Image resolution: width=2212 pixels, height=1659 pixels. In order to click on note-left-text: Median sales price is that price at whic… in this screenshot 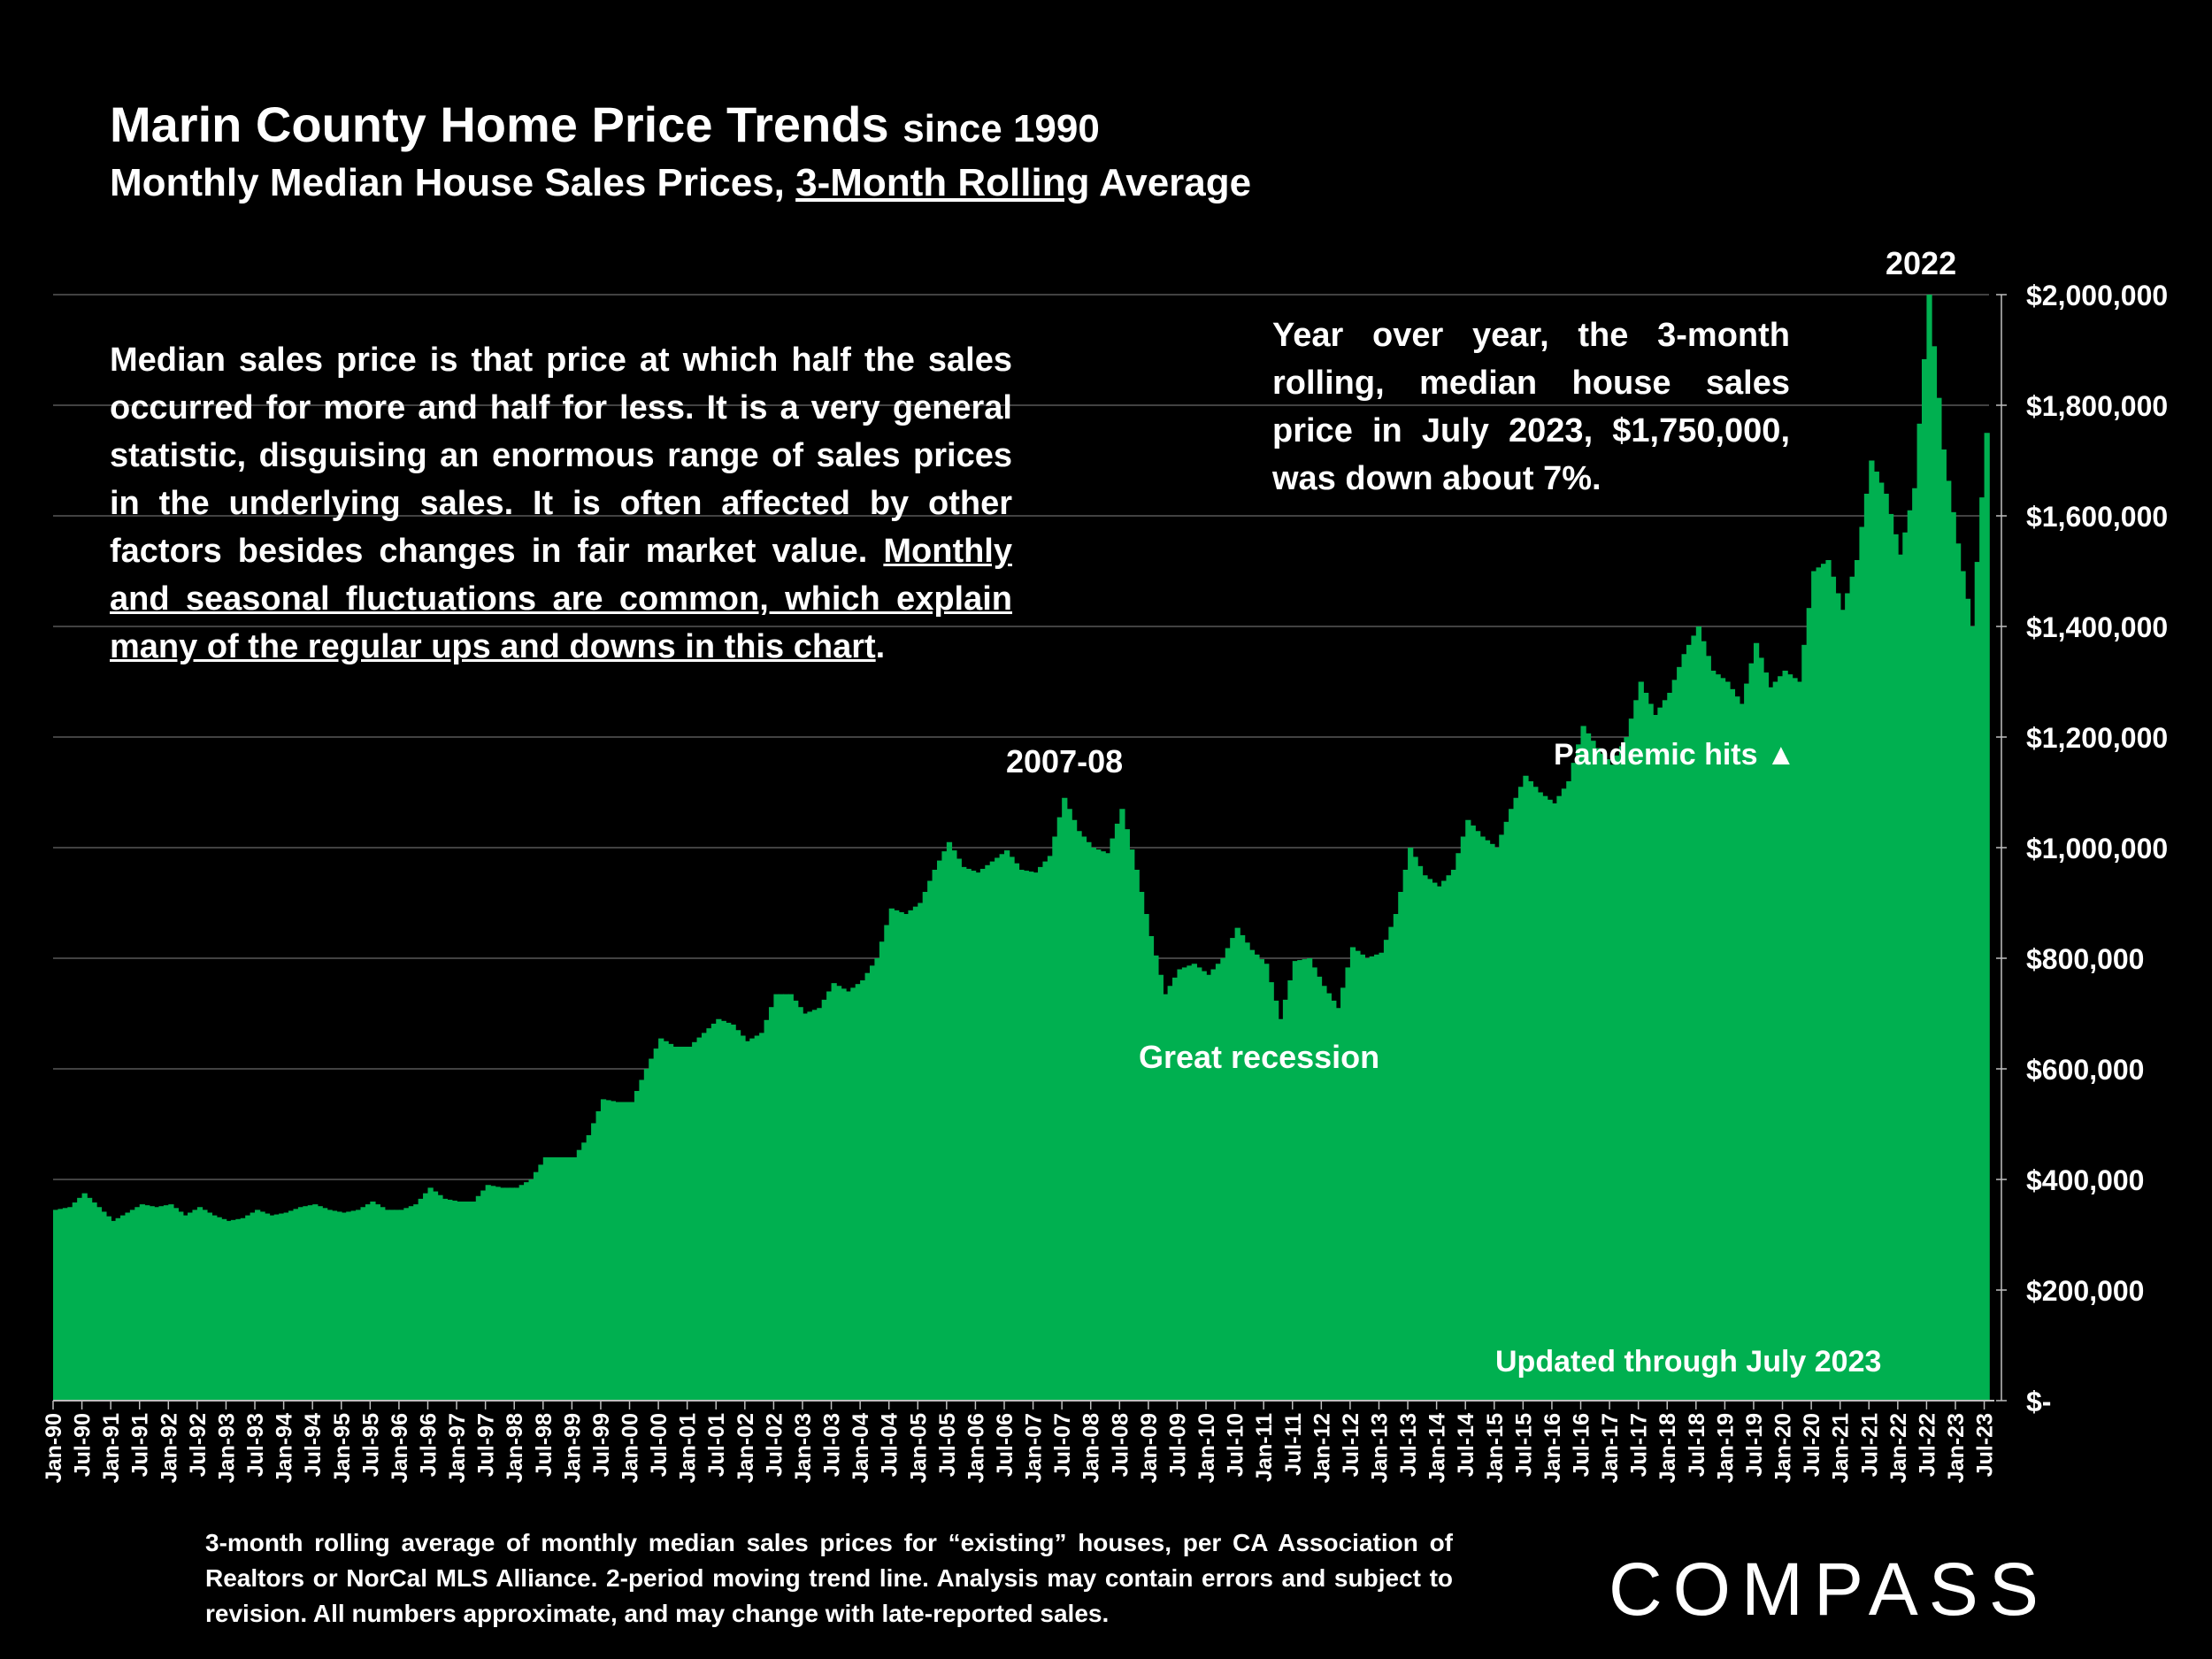, I will do `click(561, 456)`.